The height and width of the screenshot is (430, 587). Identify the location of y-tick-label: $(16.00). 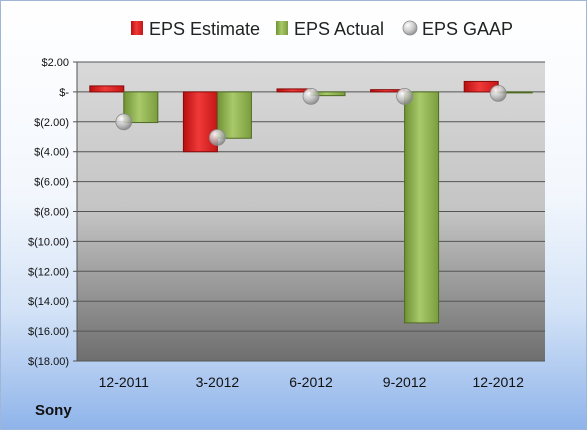
(48, 332).